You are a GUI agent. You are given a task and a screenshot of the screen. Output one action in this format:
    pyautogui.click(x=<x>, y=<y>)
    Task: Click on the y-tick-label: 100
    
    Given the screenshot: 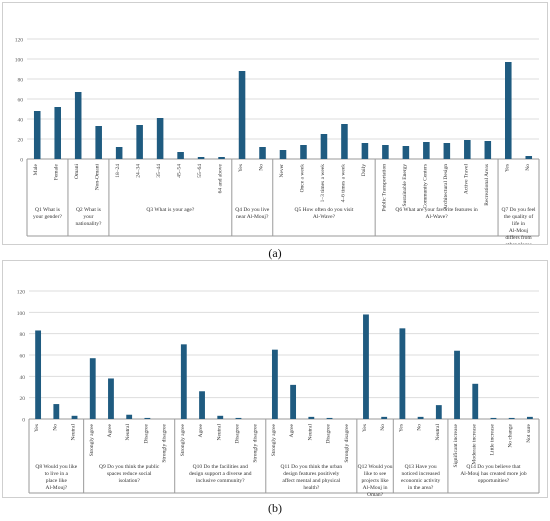 What is the action you would take?
    pyautogui.click(x=21, y=314)
    